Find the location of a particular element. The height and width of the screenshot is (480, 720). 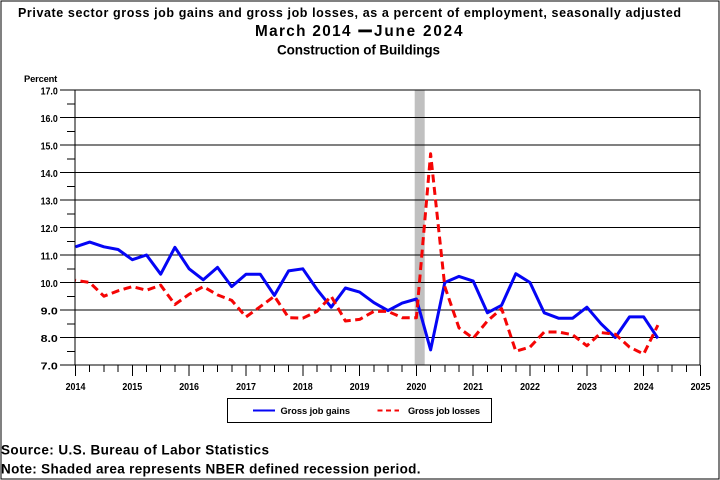

svg-text: 10.0 is located at coordinates (49, 284).